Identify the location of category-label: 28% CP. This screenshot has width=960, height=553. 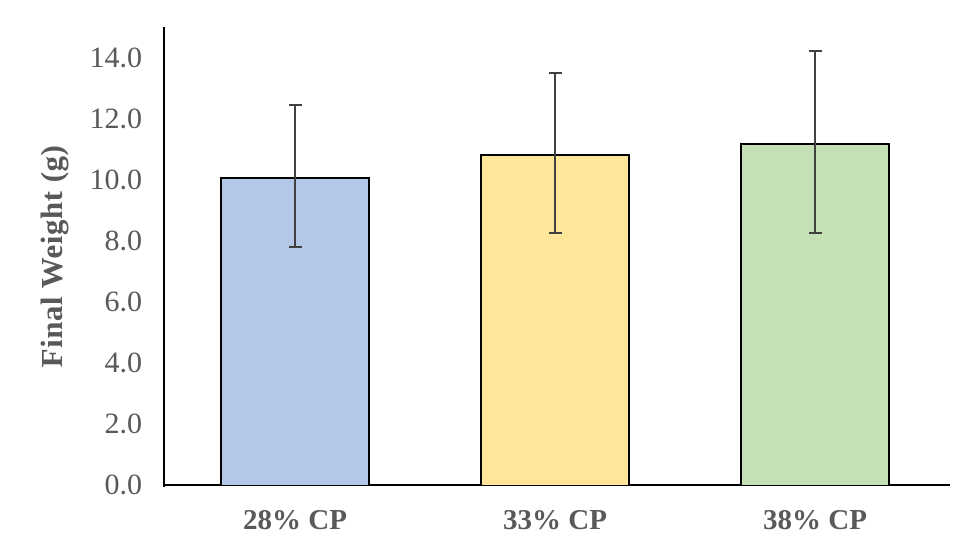
(295, 520).